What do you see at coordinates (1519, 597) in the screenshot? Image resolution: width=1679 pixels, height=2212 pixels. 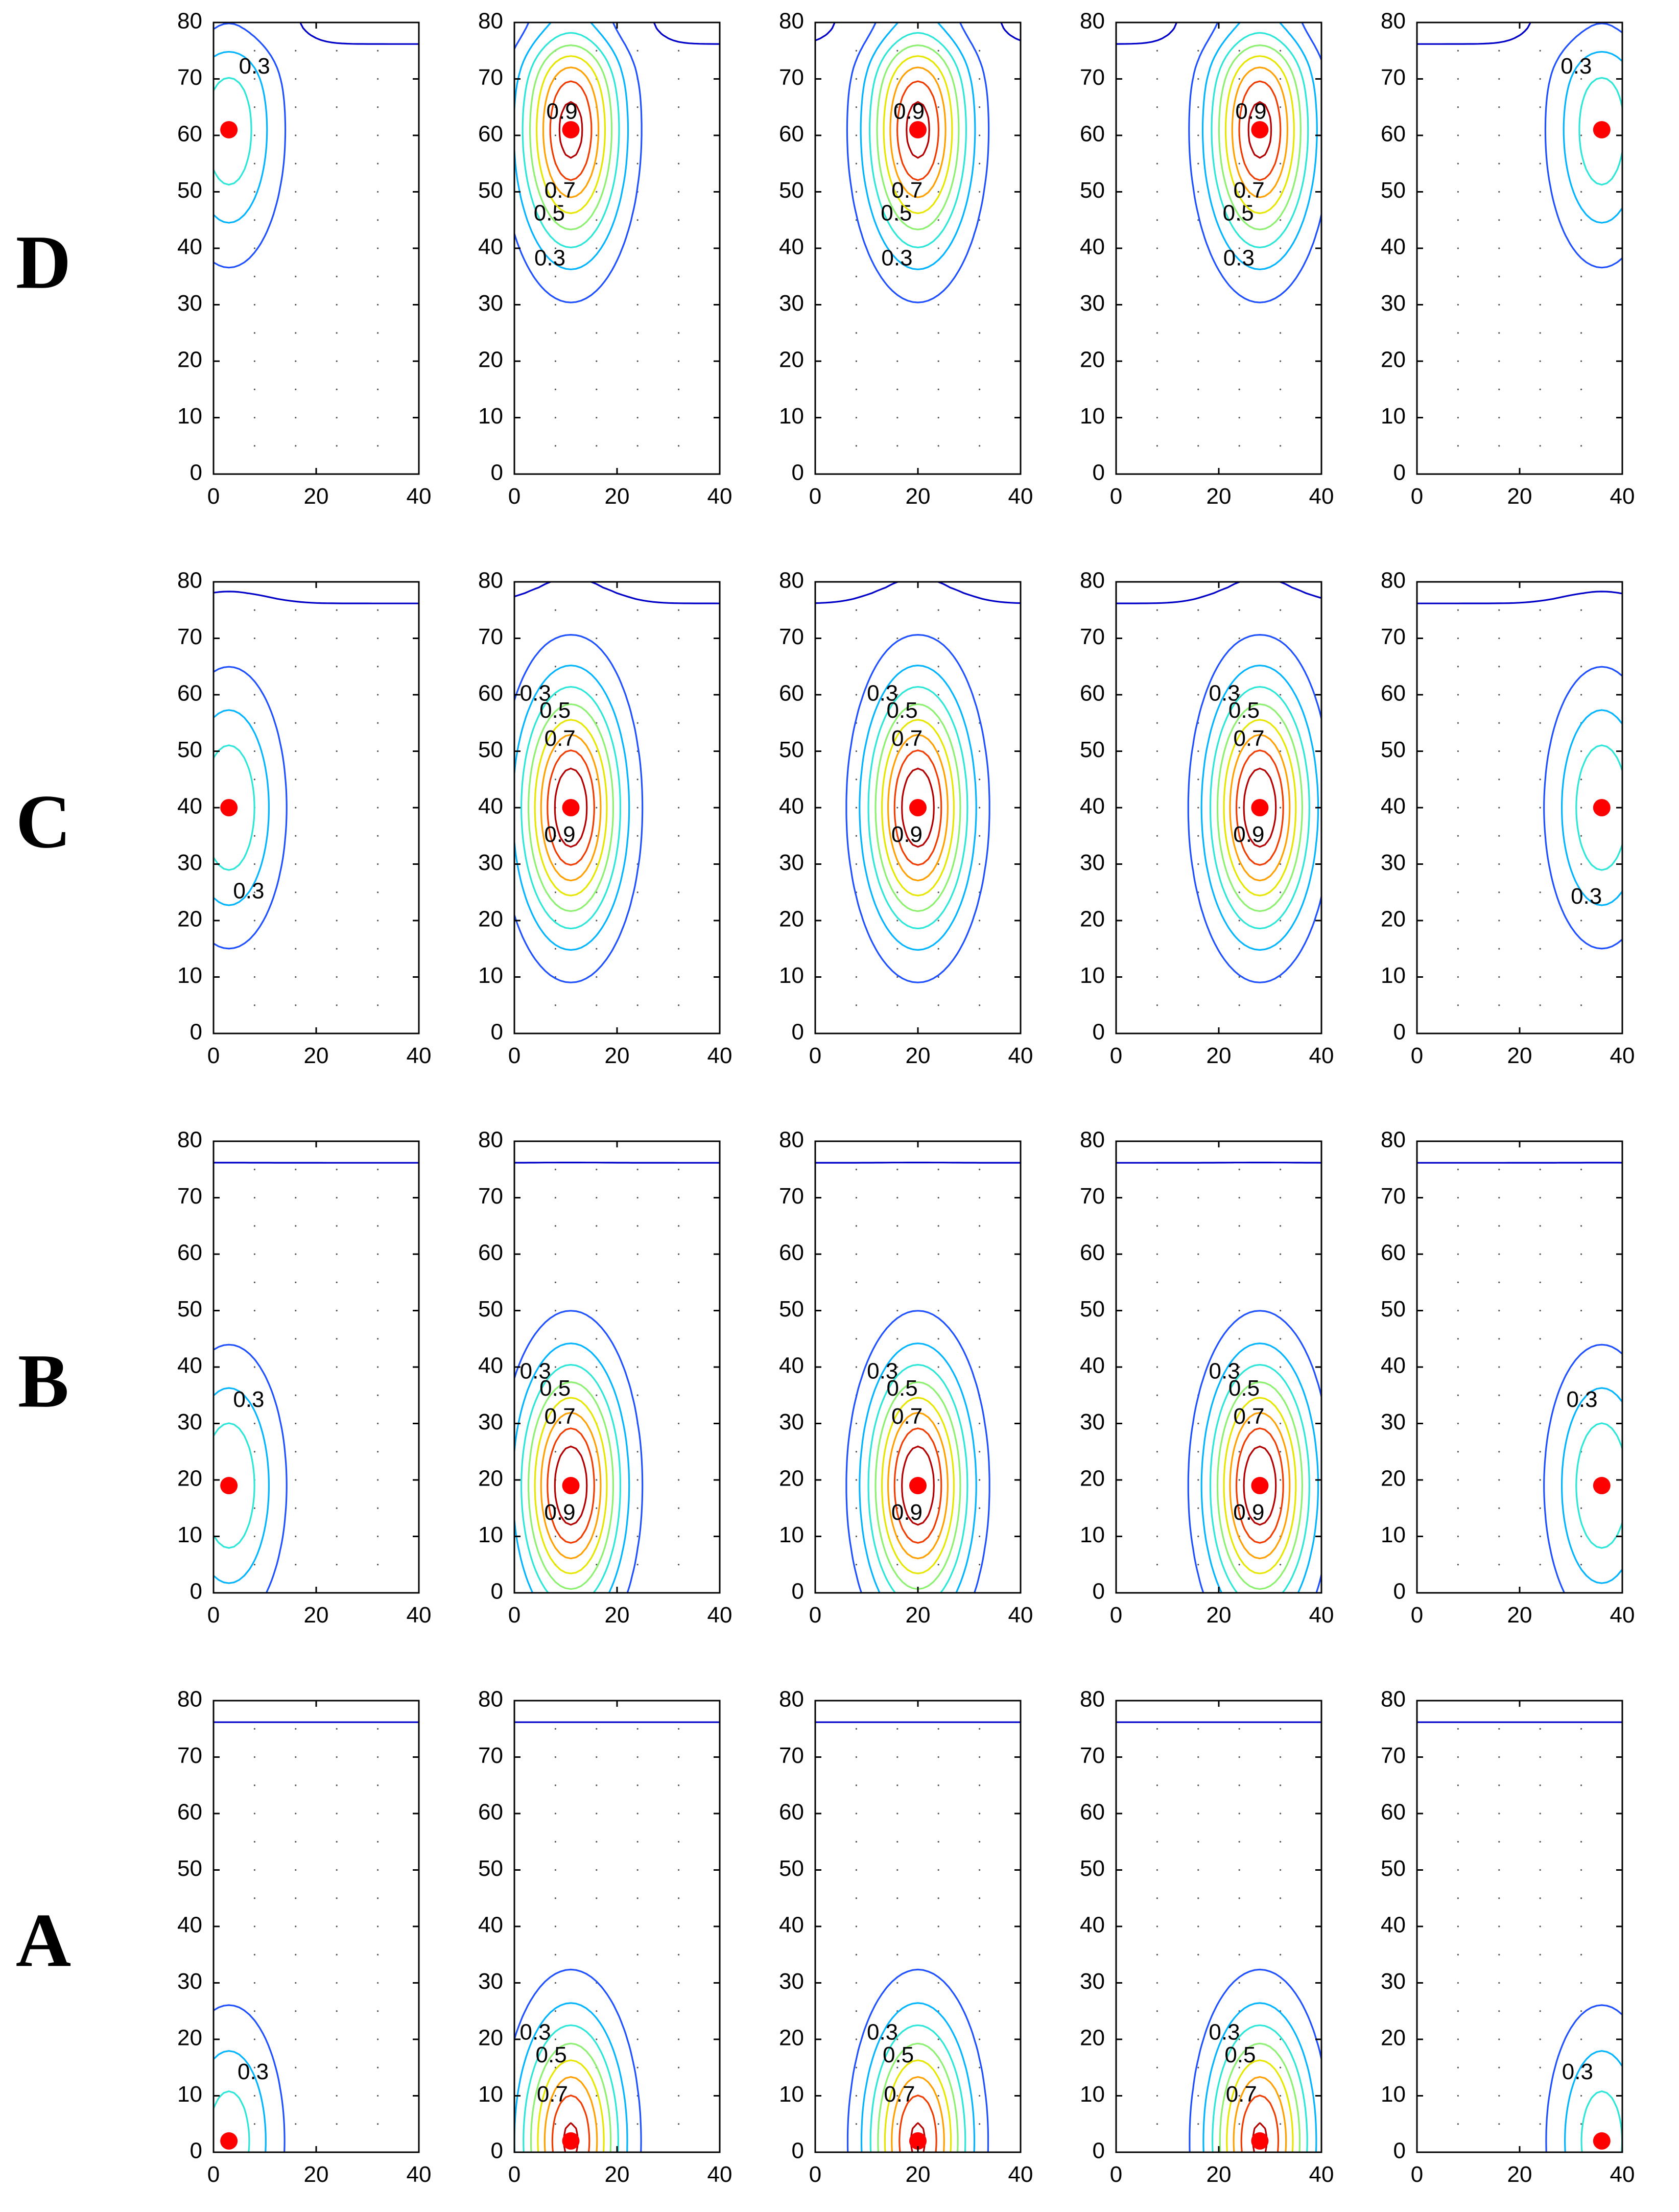 I see `contour-0.1` at bounding box center [1519, 597].